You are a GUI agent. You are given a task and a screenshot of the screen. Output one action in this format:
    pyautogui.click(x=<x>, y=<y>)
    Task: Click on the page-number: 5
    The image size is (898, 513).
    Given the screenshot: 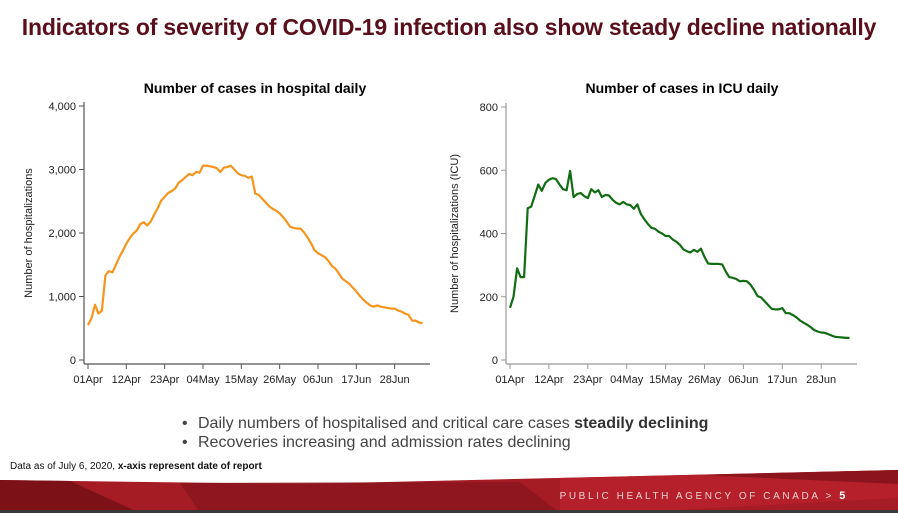 What is the action you would take?
    pyautogui.click(x=843, y=496)
    